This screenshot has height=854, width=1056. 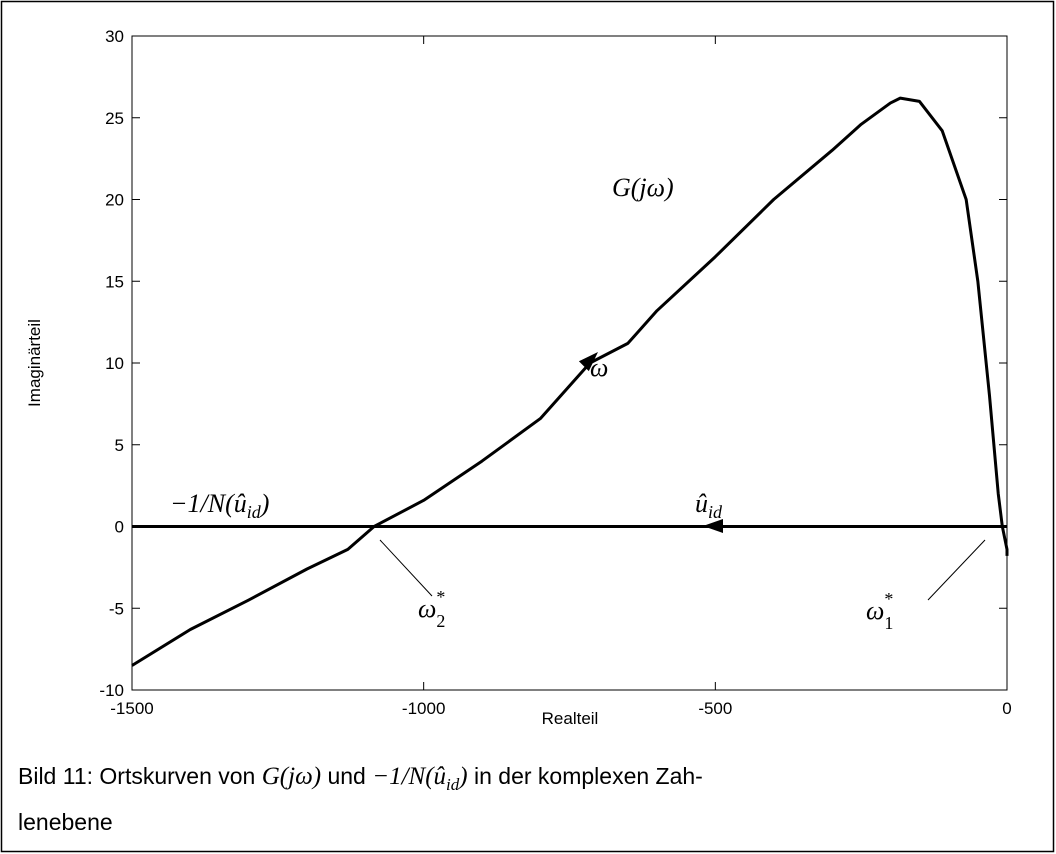 What do you see at coordinates (888, 623) in the screenshot?
I see `annotation-sub: 1` at bounding box center [888, 623].